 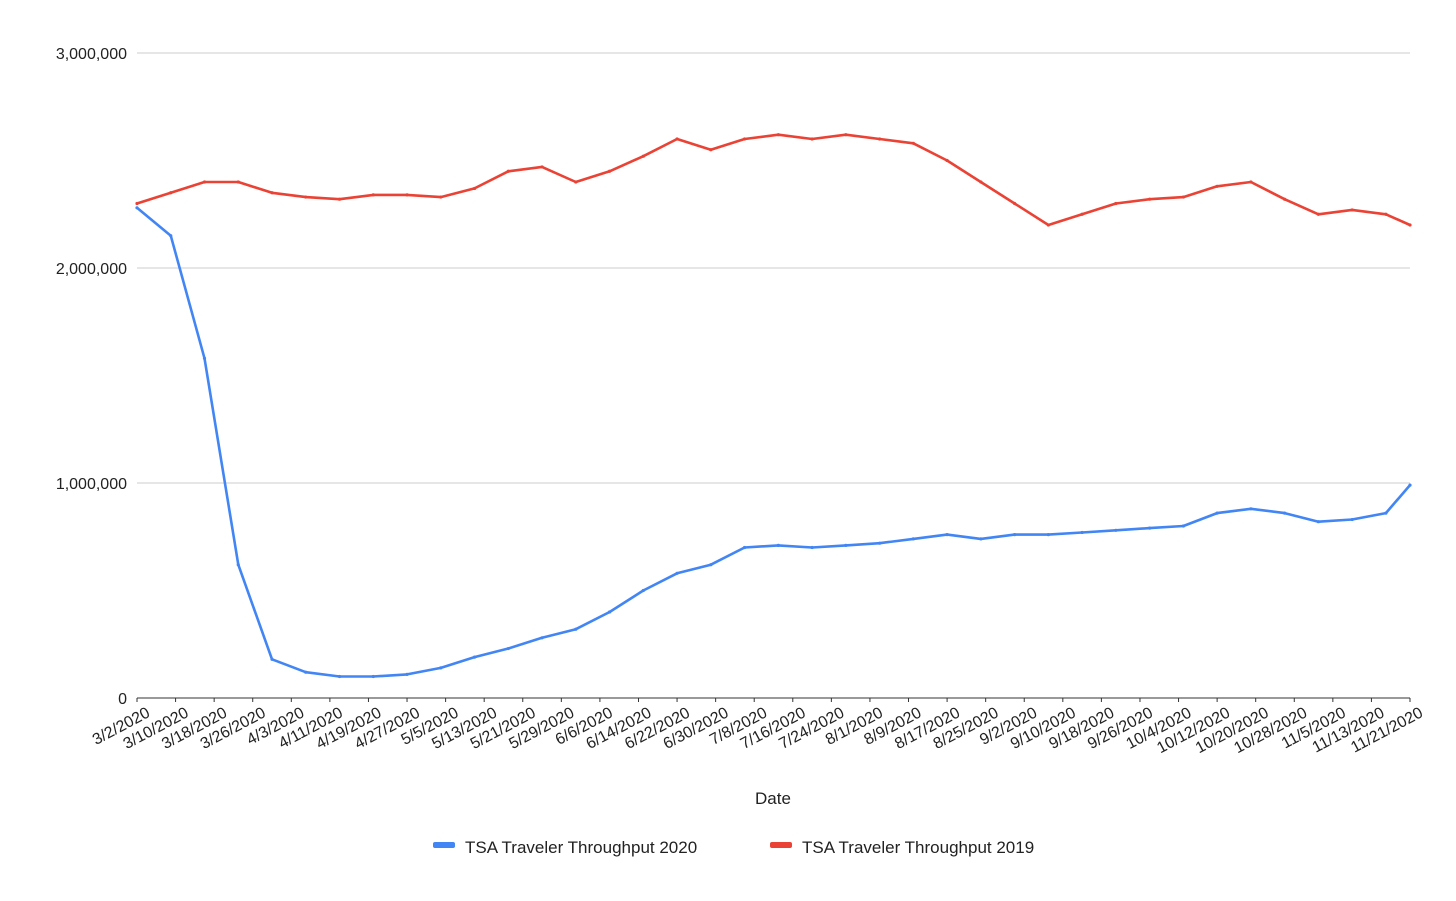 I want to click on y-tick-label: 1,000,000, so click(x=91, y=484).